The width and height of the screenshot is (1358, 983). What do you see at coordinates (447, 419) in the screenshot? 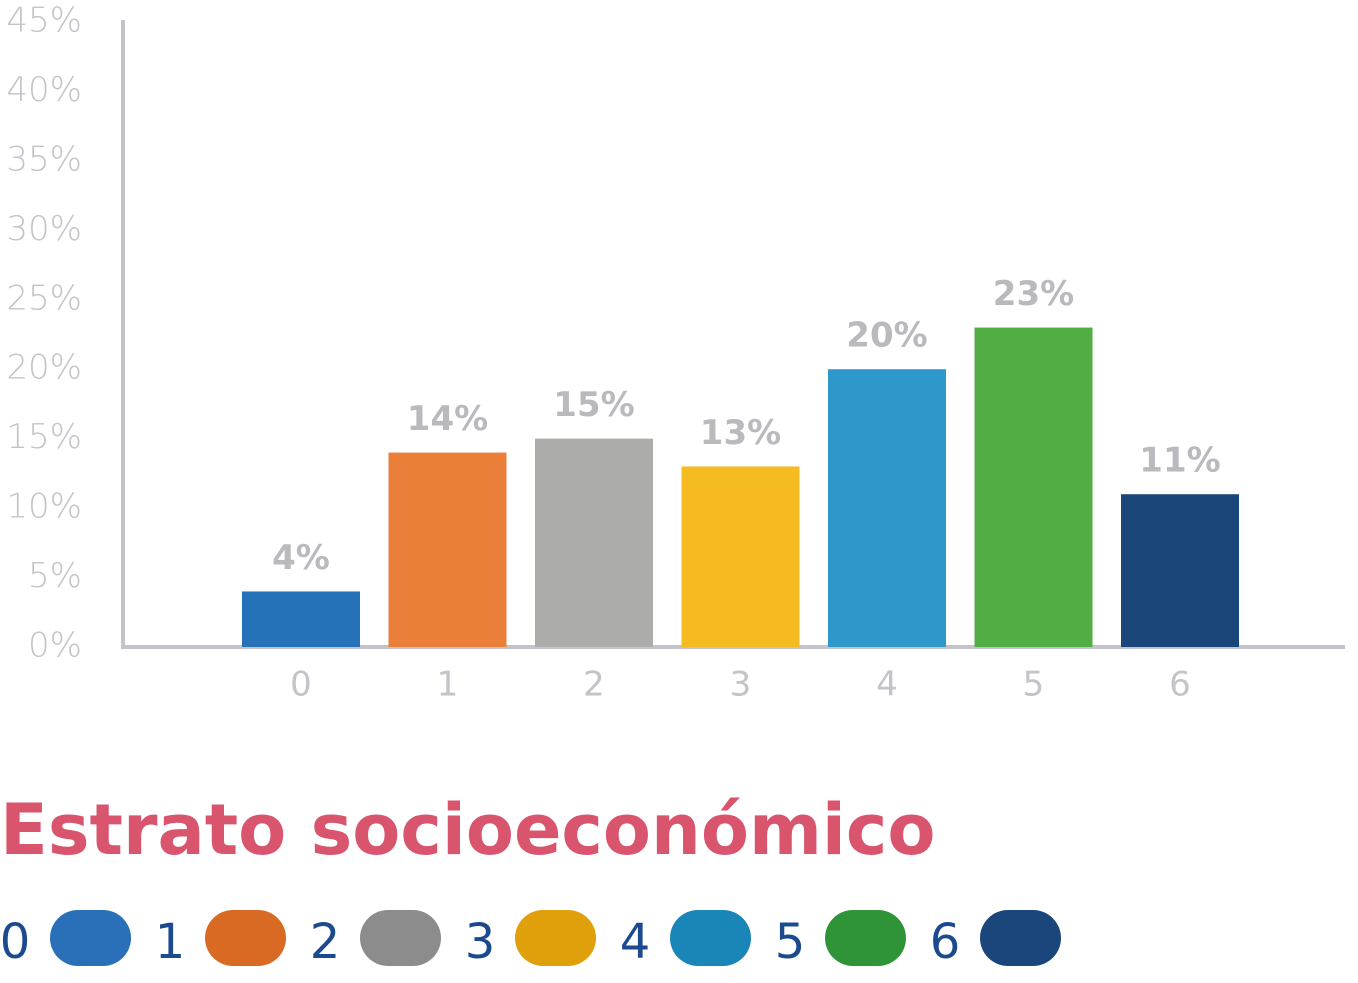
I see `value-label: 14%` at bounding box center [447, 419].